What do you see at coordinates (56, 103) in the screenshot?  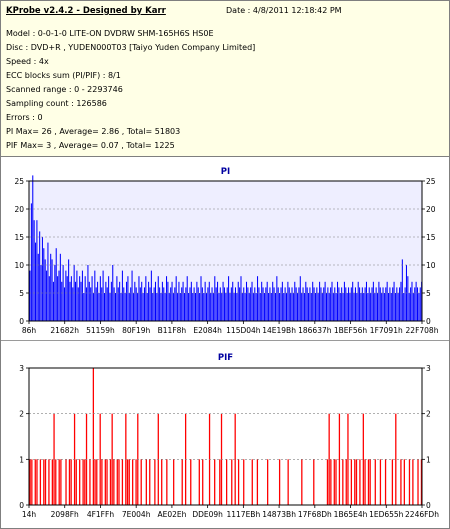 I see `sampling-count-line: Sampling count : 126586` at bounding box center [56, 103].